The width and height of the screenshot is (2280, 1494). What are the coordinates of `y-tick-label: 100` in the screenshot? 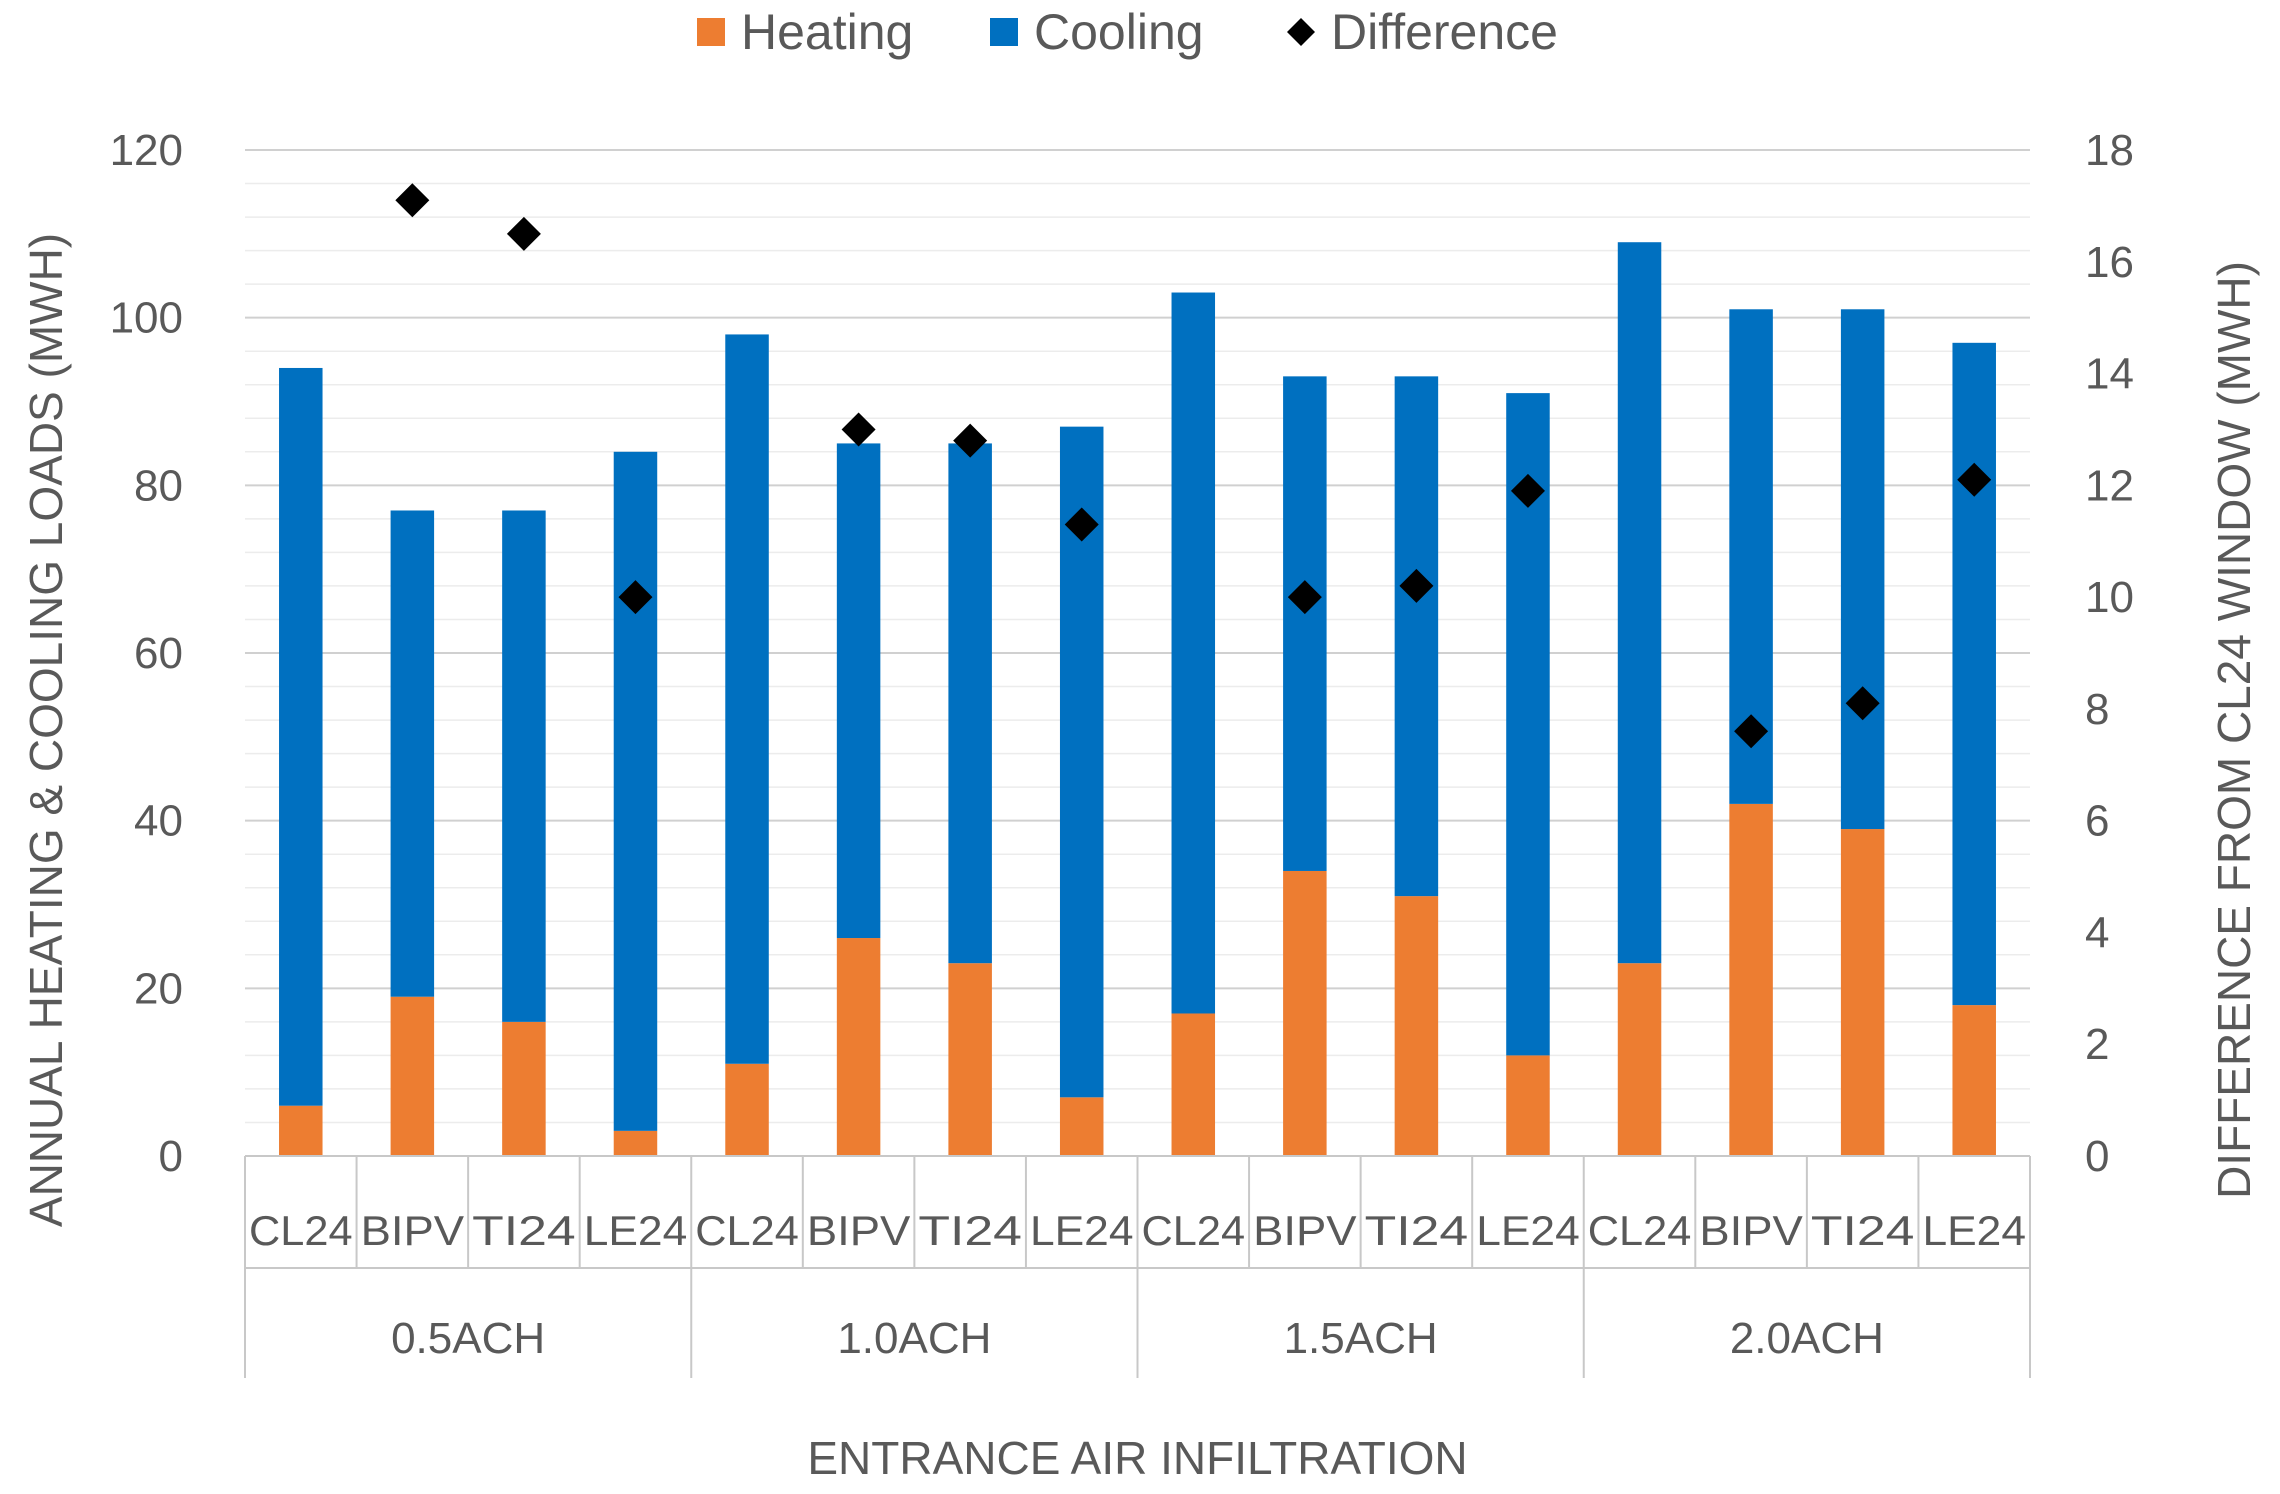 It's located at (146, 318).